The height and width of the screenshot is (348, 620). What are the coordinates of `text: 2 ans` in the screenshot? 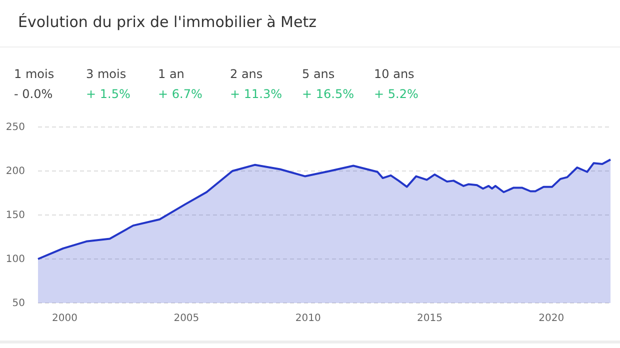 It's located at (246, 74).